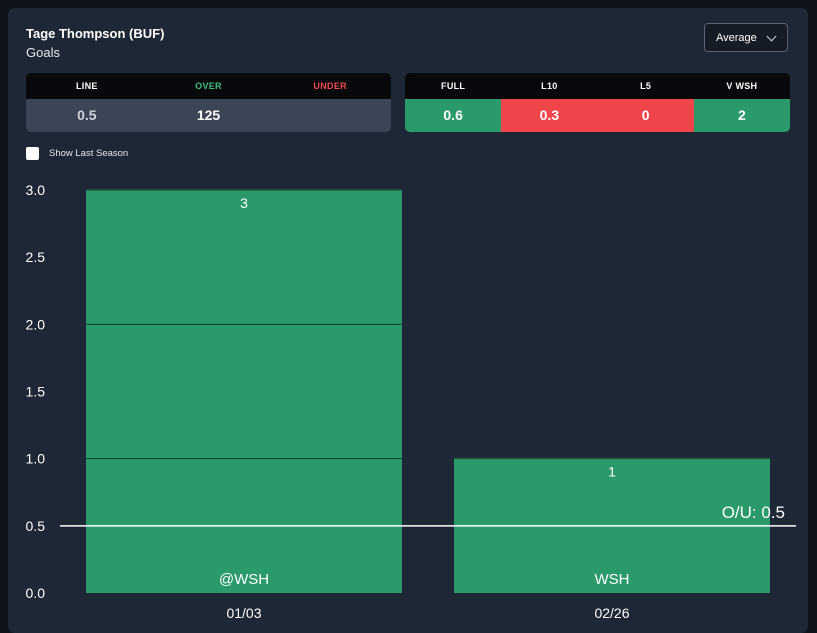  I want to click on show-last-season-label: Show Last Season, so click(89, 153).